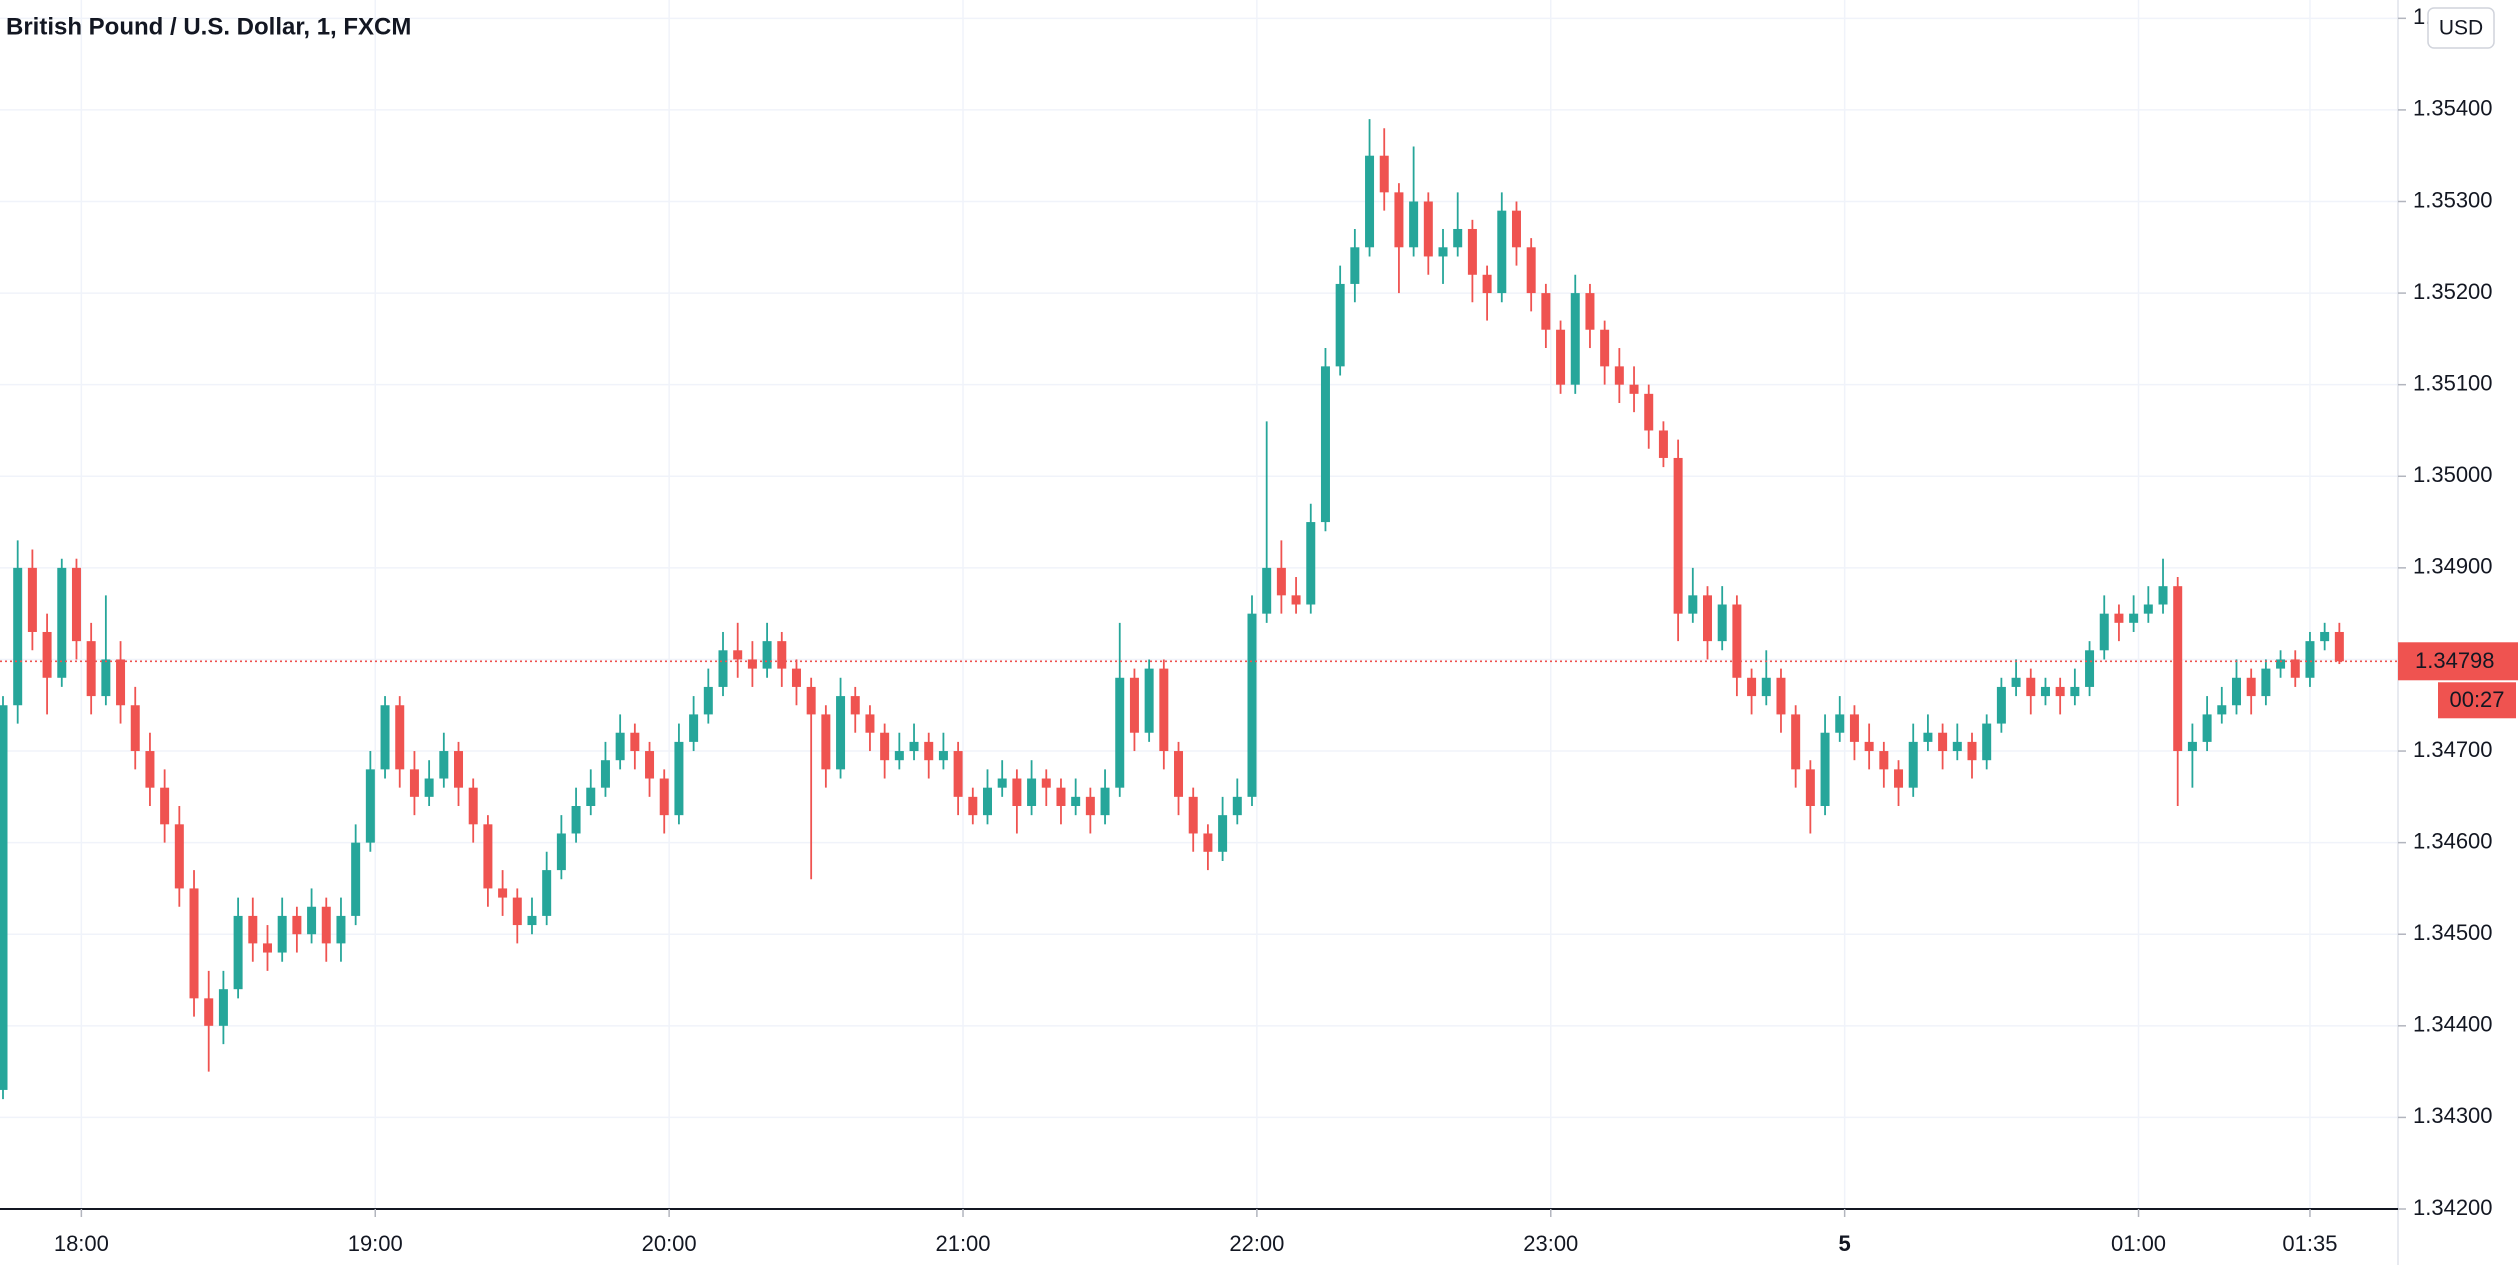  Describe the element at coordinates (2138, 1243) in the screenshot. I see `x-tick-label: 01:00` at that location.